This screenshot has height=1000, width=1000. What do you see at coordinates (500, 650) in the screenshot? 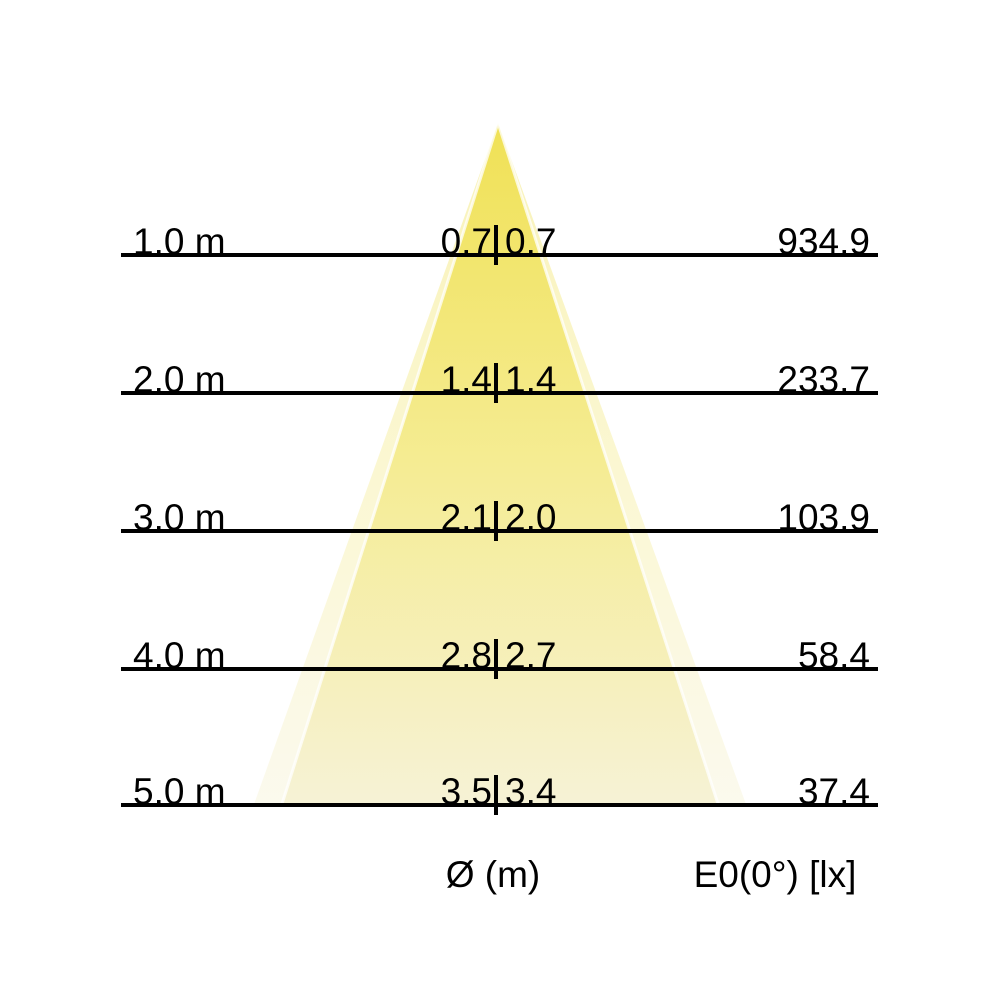
I see `distance-row-4m: 4.0 m 2.8 2.7 58.4` at bounding box center [500, 650].